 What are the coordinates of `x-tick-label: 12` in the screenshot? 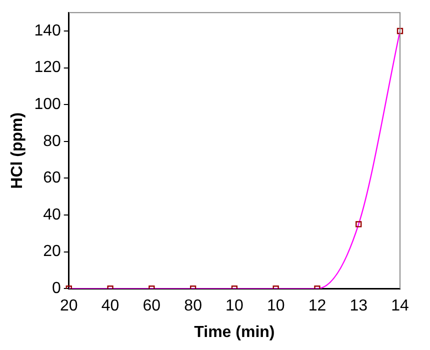 It's located at (317, 306).